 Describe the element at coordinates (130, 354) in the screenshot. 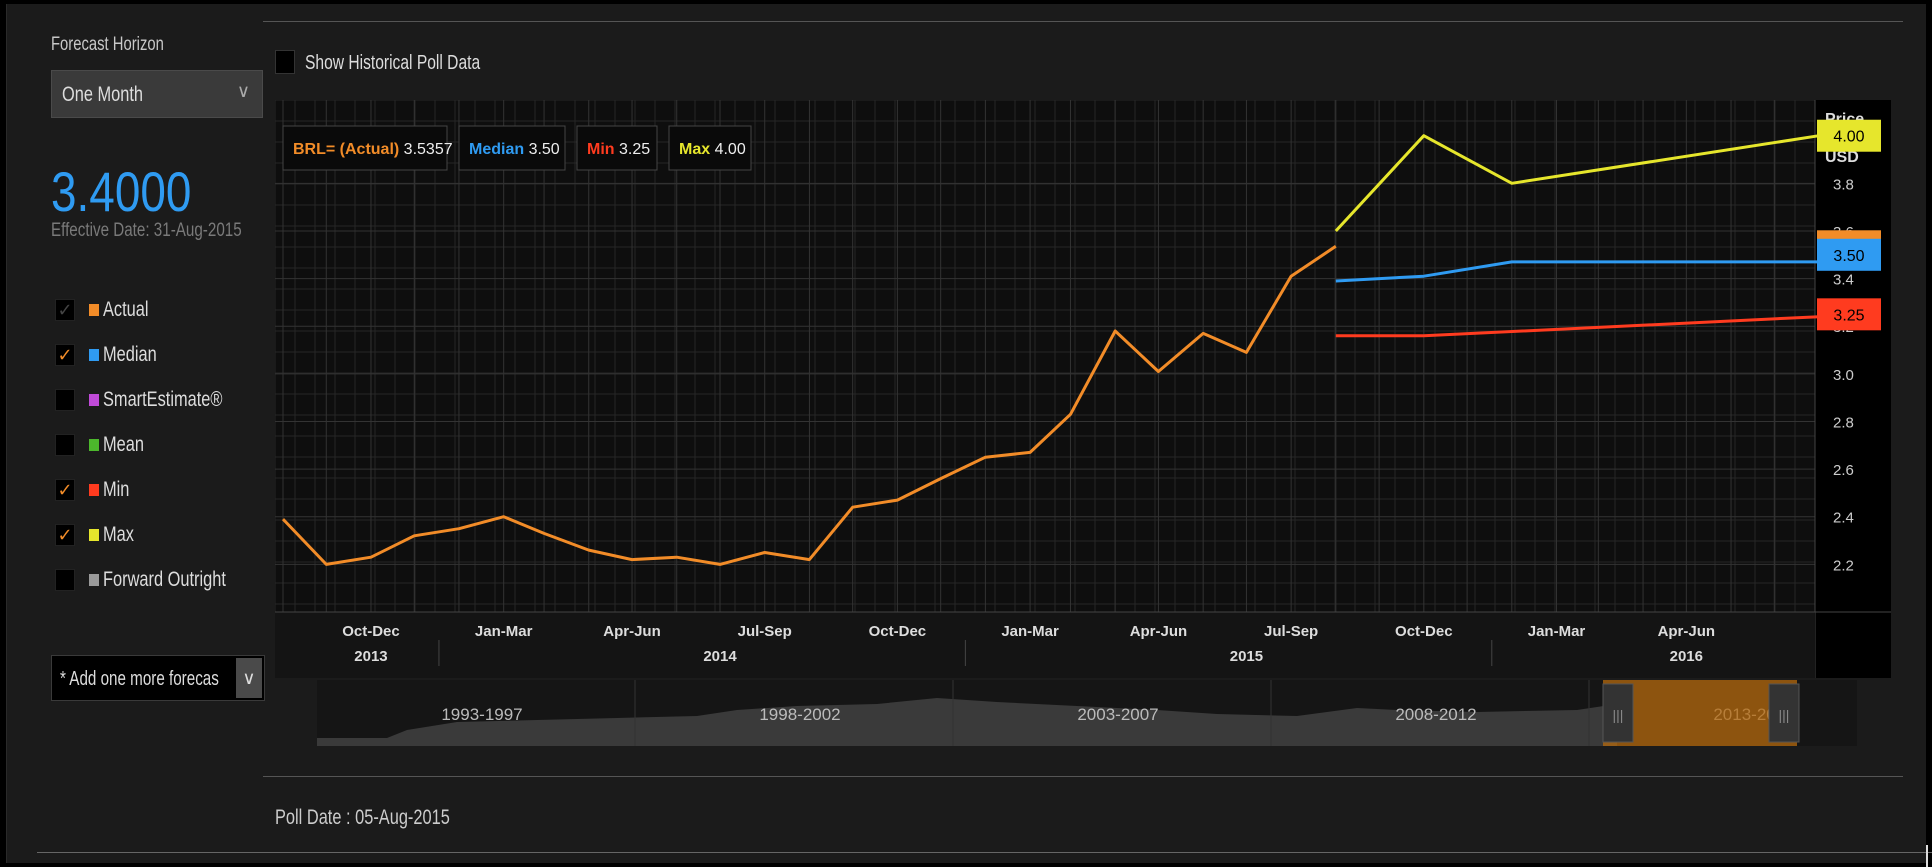

I see `legend-label: Median` at that location.